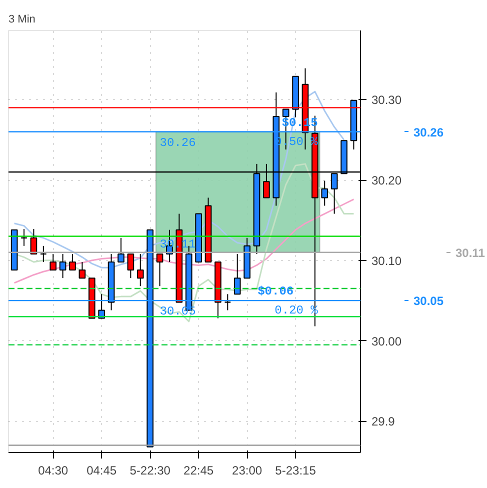  Describe the element at coordinates (150, 471) in the screenshot. I see `x-tick-label: 5-22:30` at that location.